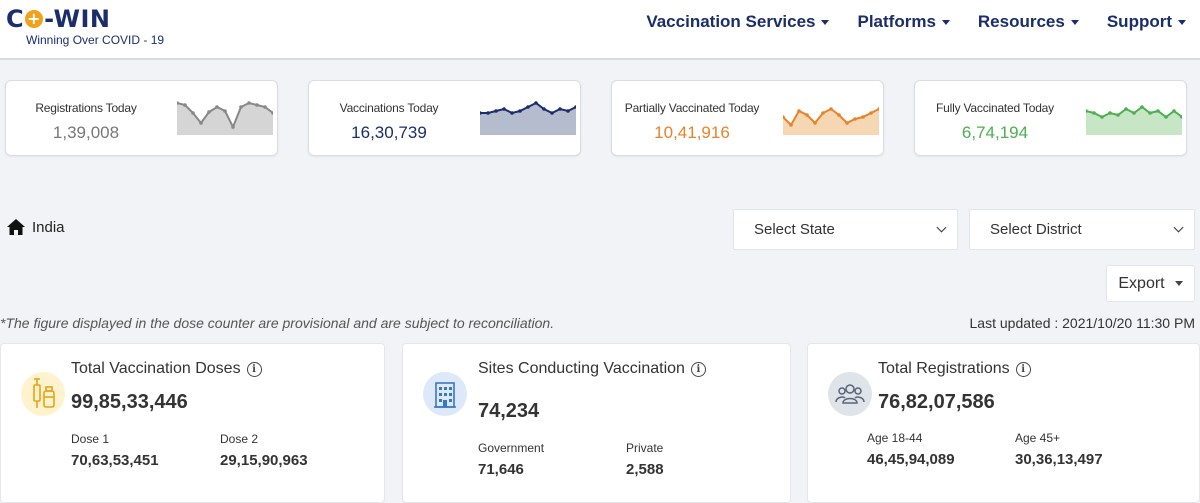 The height and width of the screenshot is (503, 1200). Describe the element at coordinates (156, 368) in the screenshot. I see `card-title-text: Total Vaccination Doses` at that location.